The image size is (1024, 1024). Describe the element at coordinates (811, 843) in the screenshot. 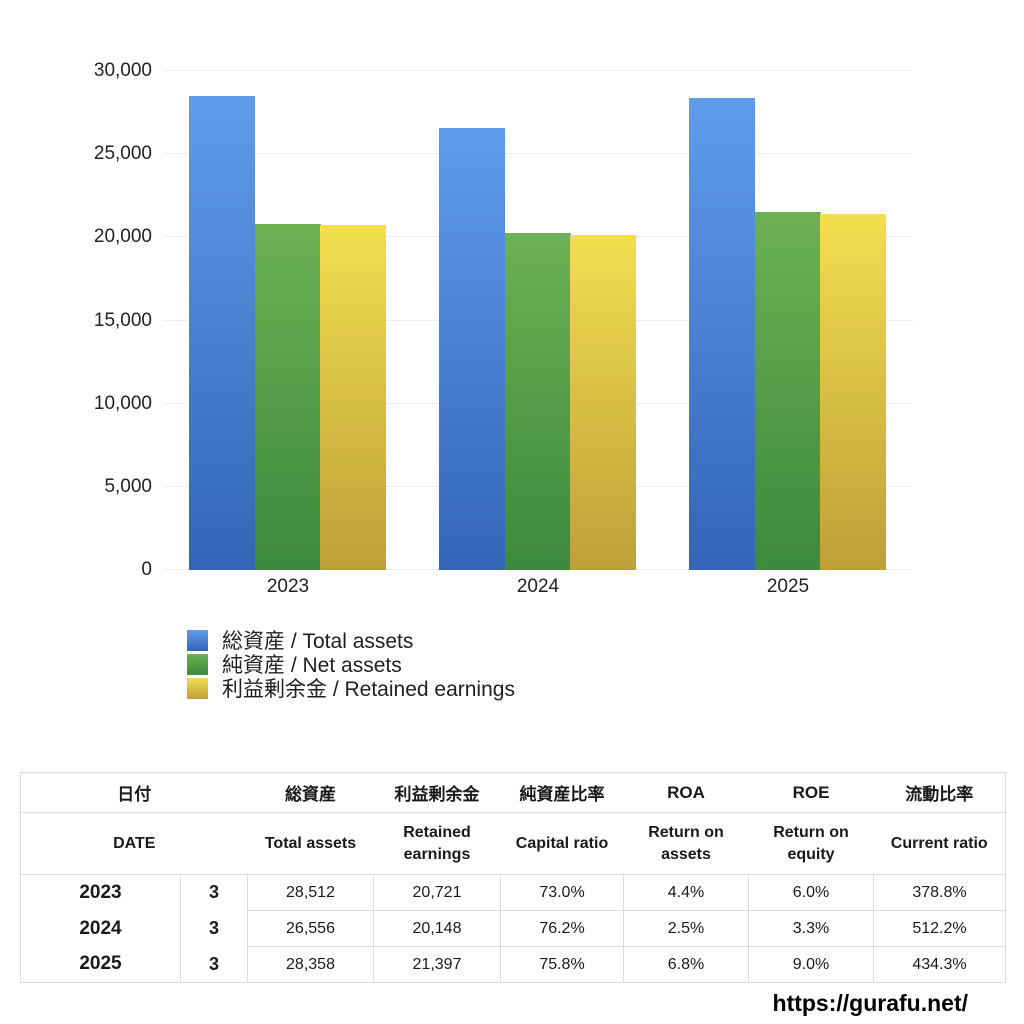

I see `header-roe-en: Return on equity` at that location.